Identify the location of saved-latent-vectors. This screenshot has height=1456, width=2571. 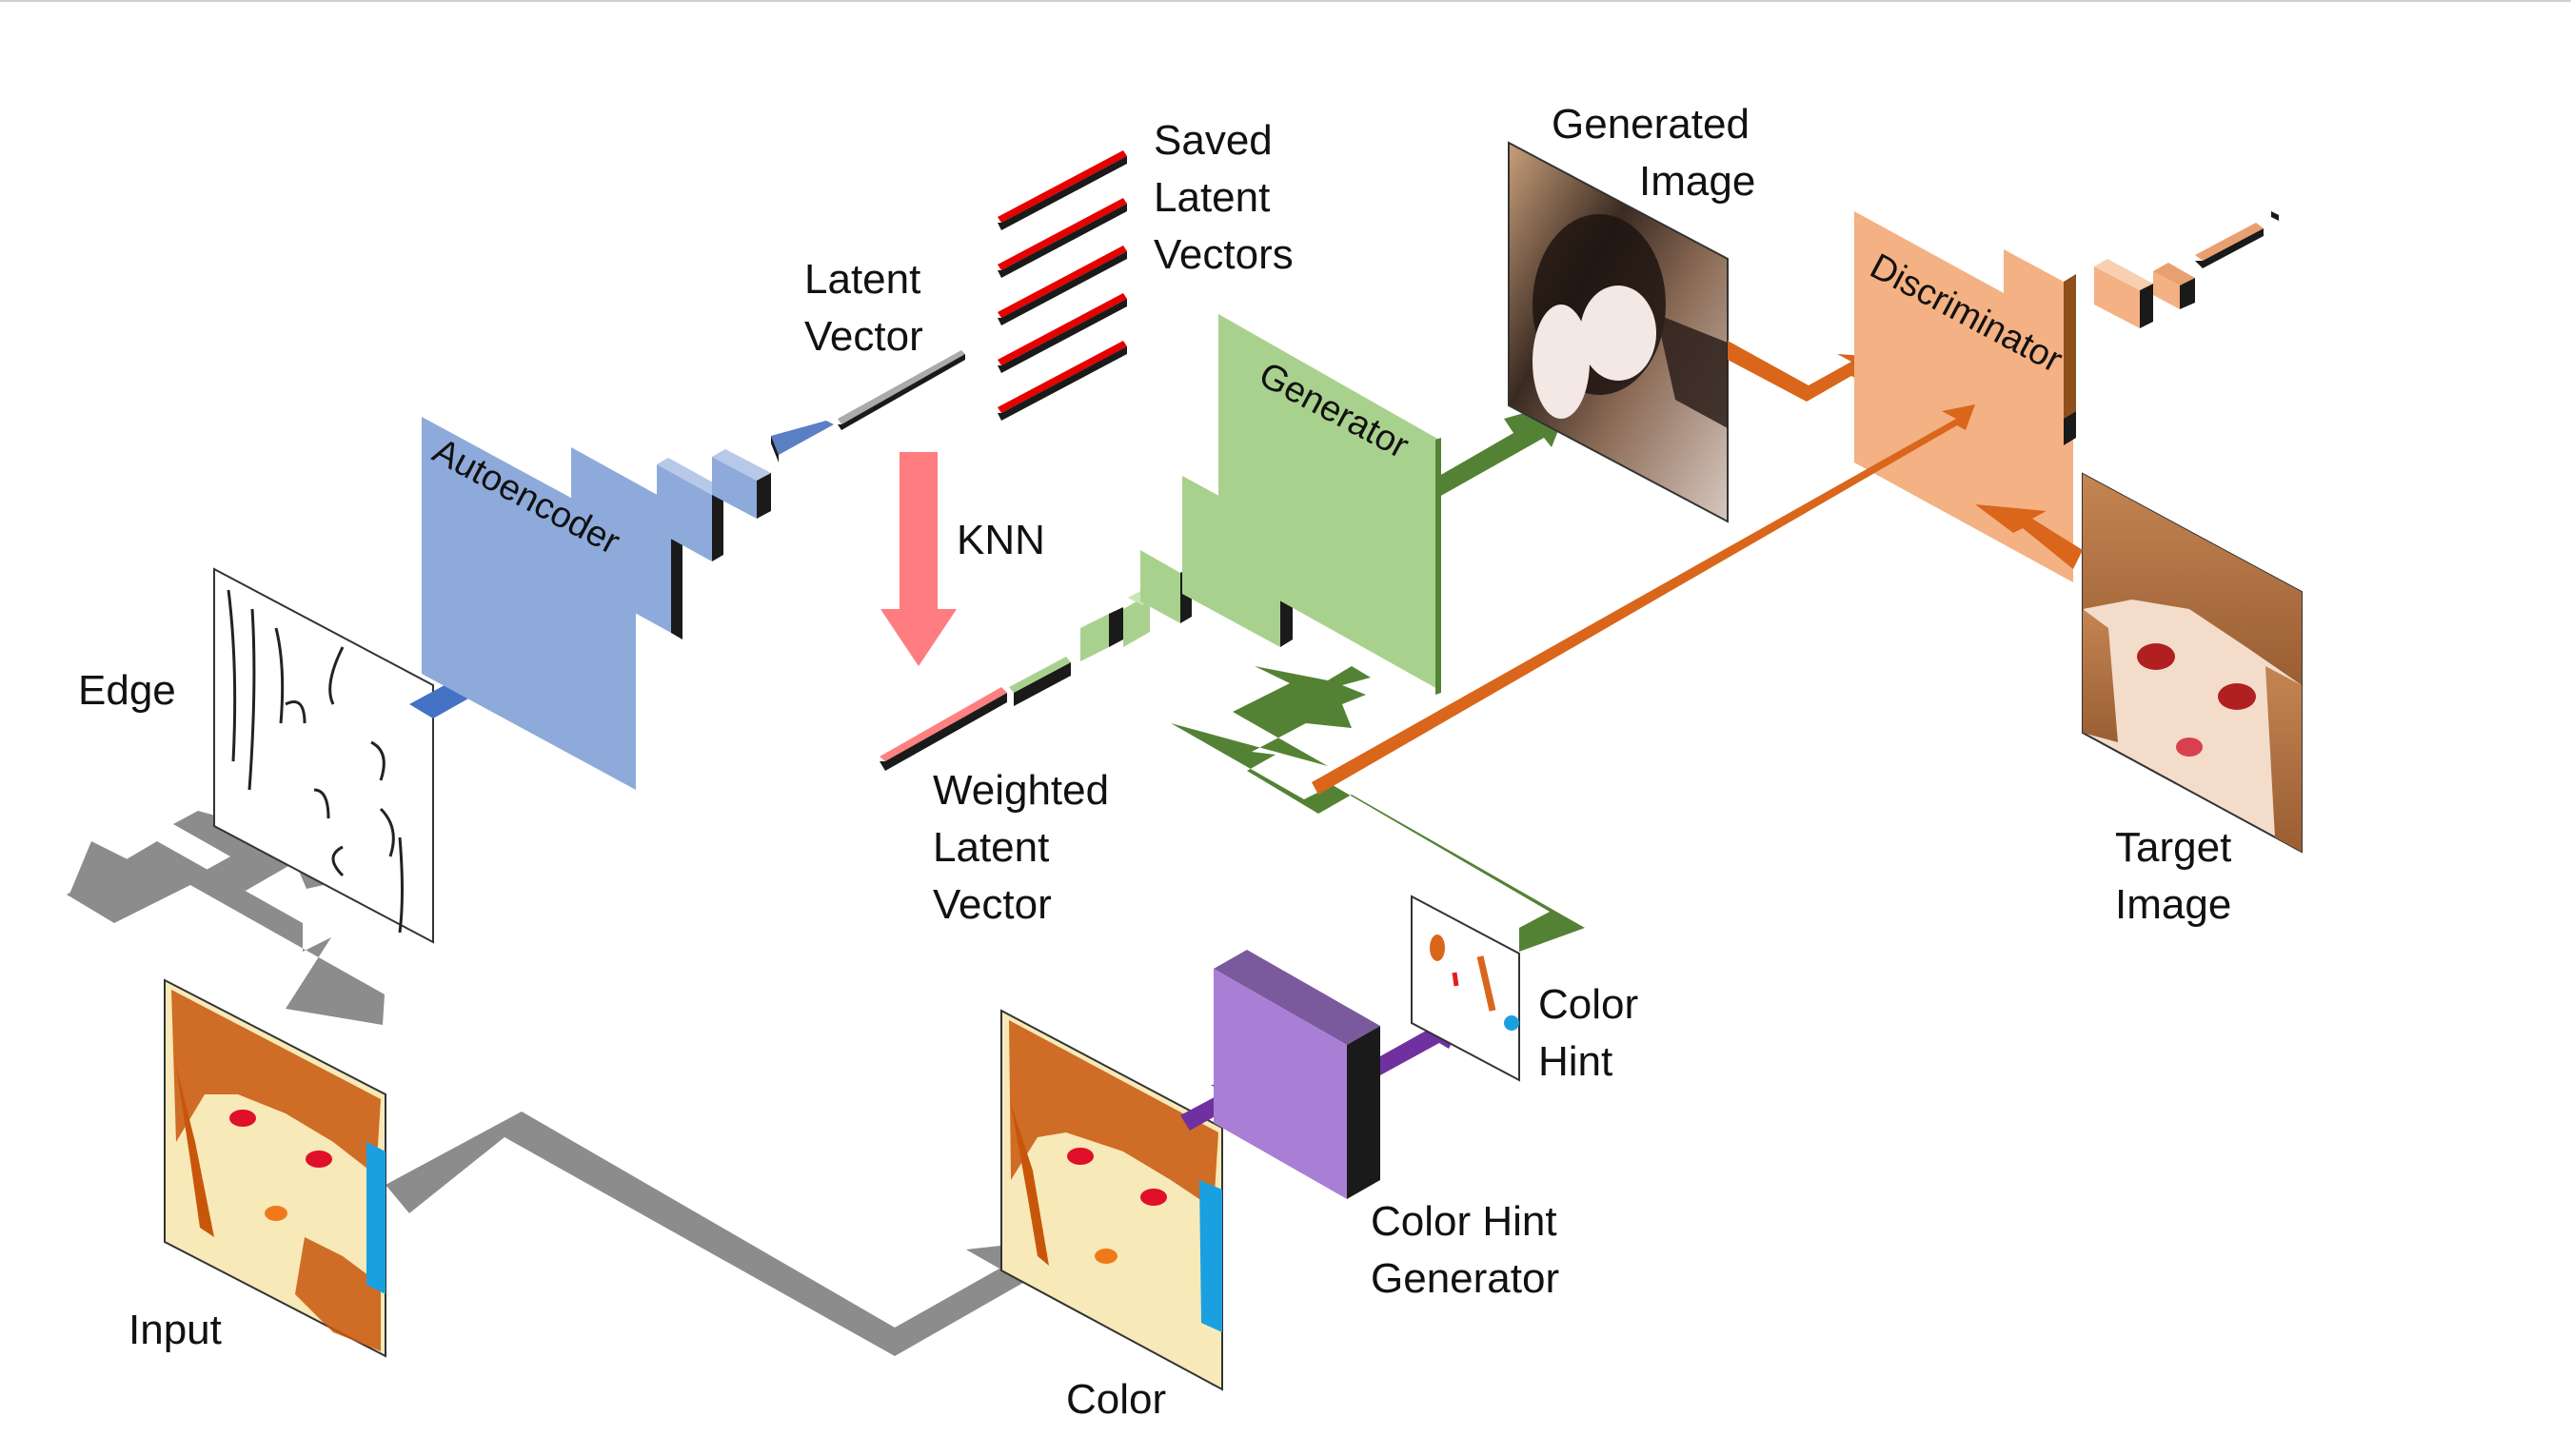
(1062, 285).